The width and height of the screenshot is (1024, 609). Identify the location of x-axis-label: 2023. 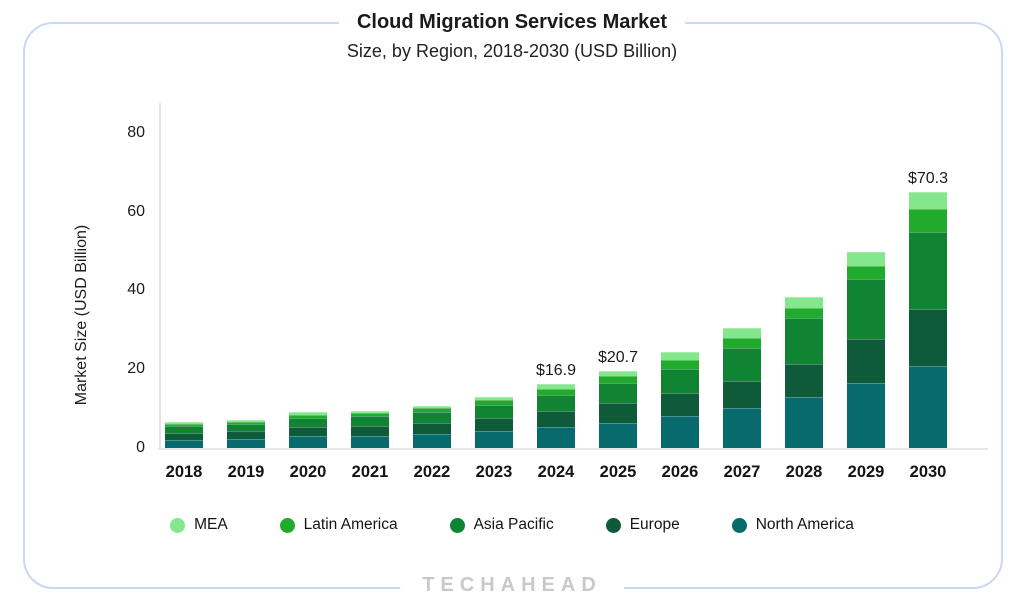
(494, 472).